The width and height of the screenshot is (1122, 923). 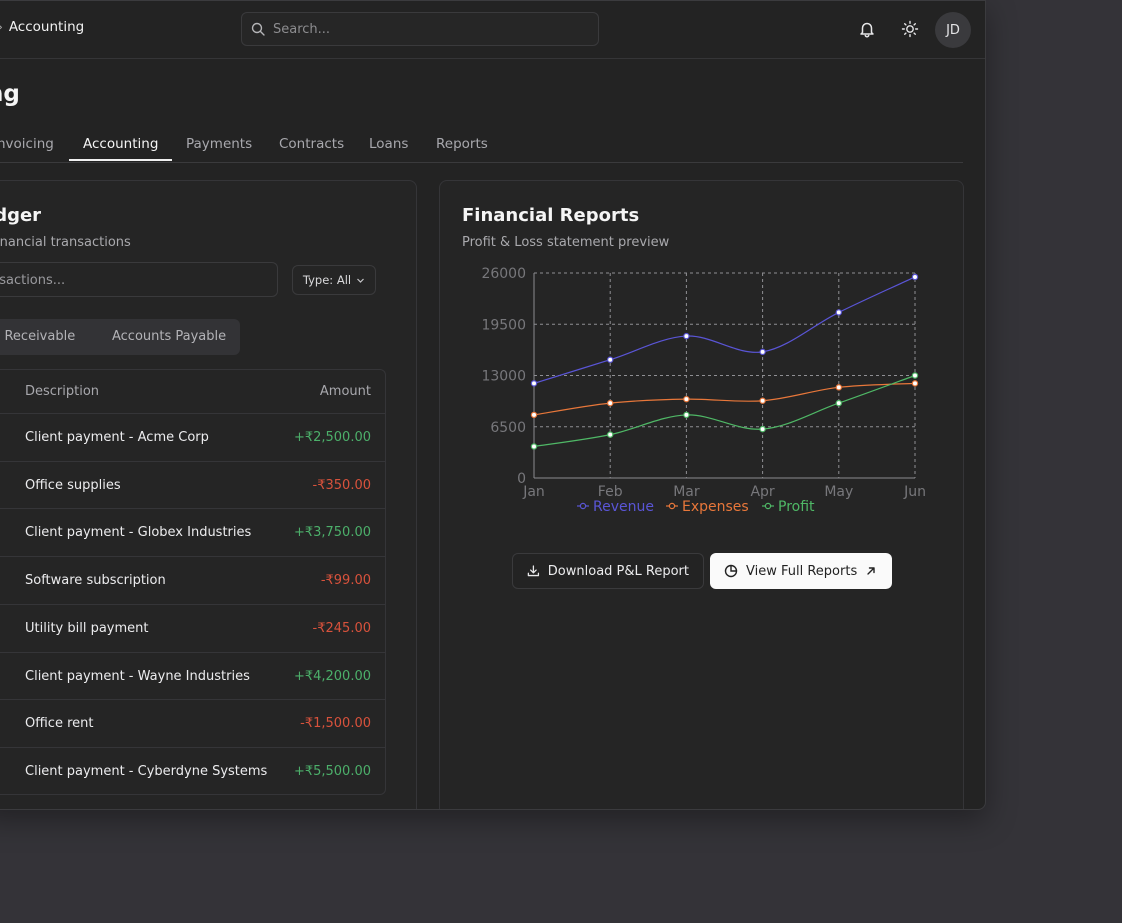 I want to click on table-row: Office rent -₹1,500.00, so click(x=192, y=723).